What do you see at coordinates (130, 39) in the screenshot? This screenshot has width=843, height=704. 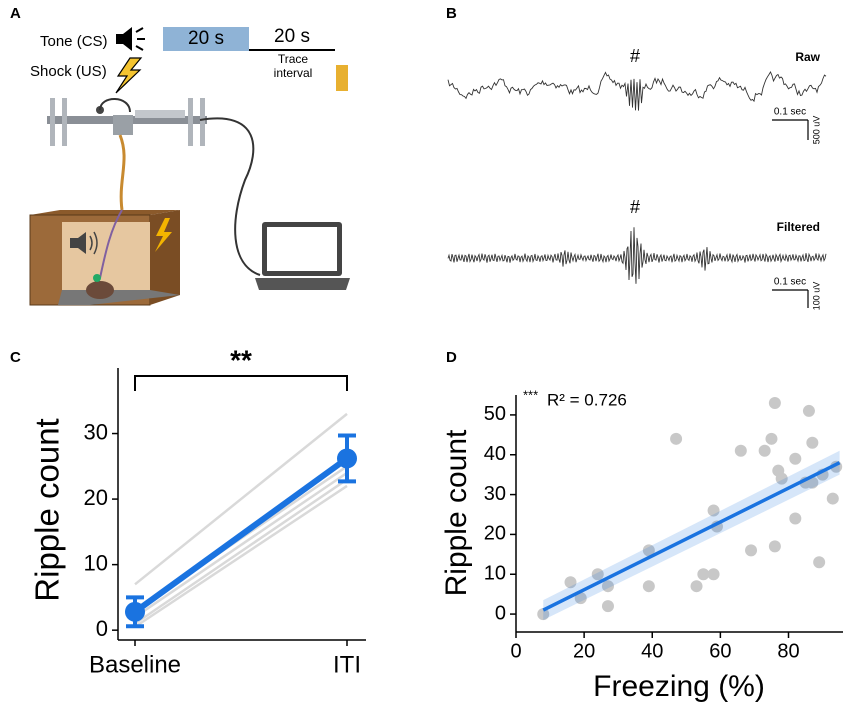 I see `speaker-icon` at bounding box center [130, 39].